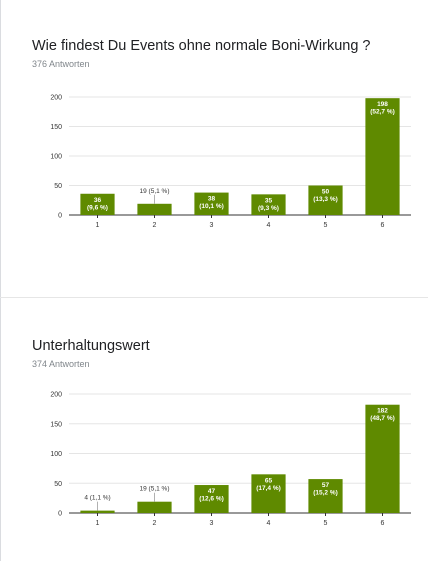 The width and height of the screenshot is (428, 561). I want to click on data-label: 4 (1,1 %), so click(97, 498).